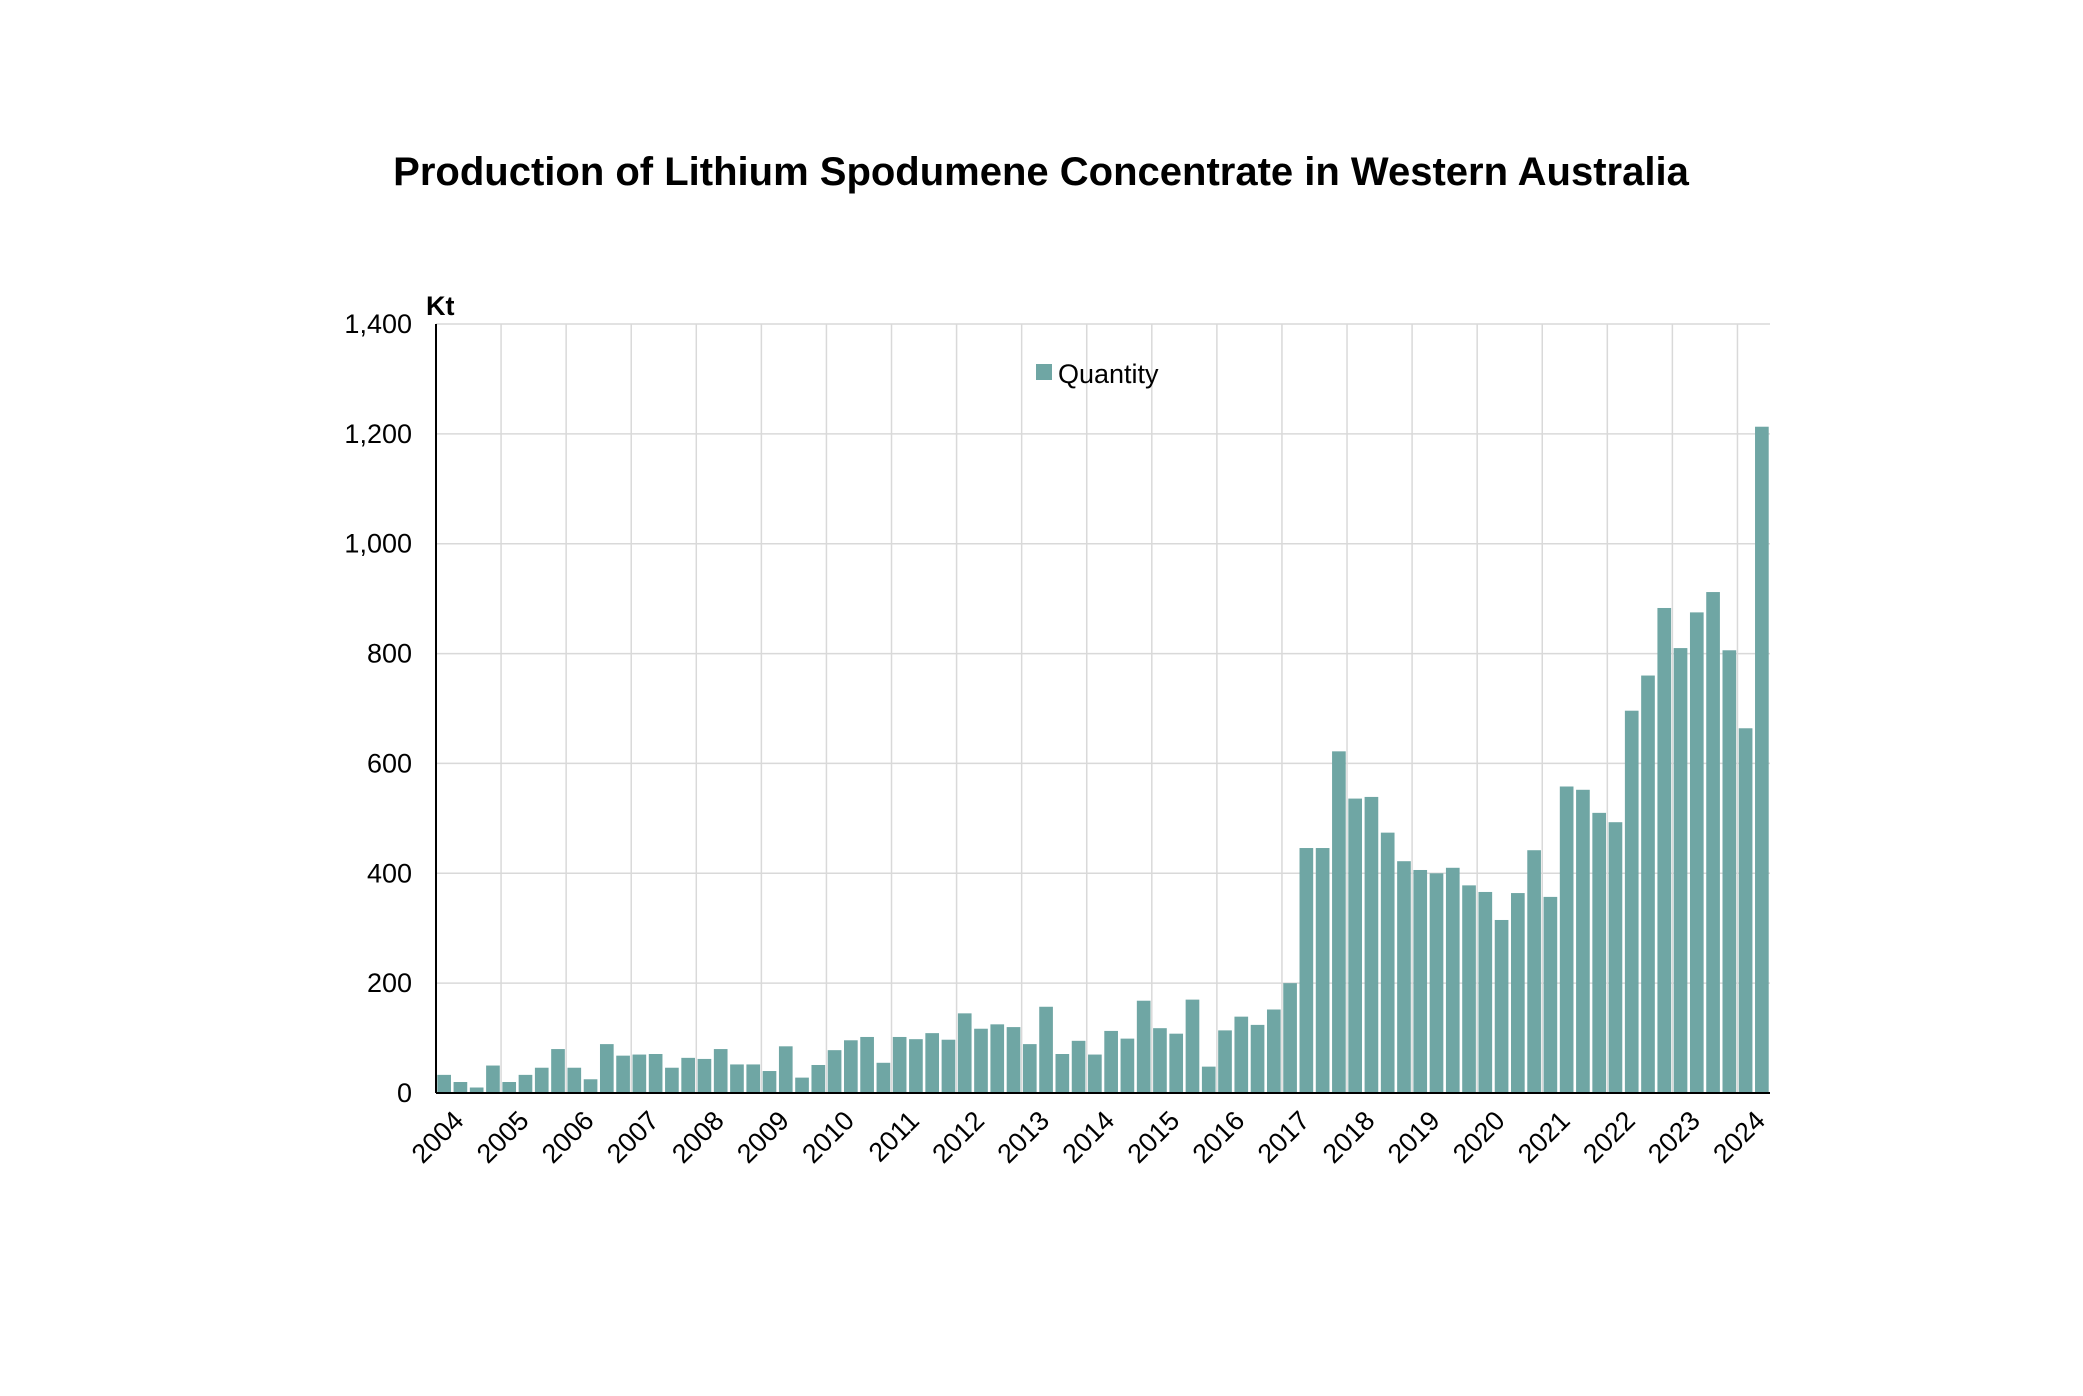 Image resolution: width=2083 pixels, height=1396 pixels. I want to click on x-tick-label: 2020, so click(1479, 1137).